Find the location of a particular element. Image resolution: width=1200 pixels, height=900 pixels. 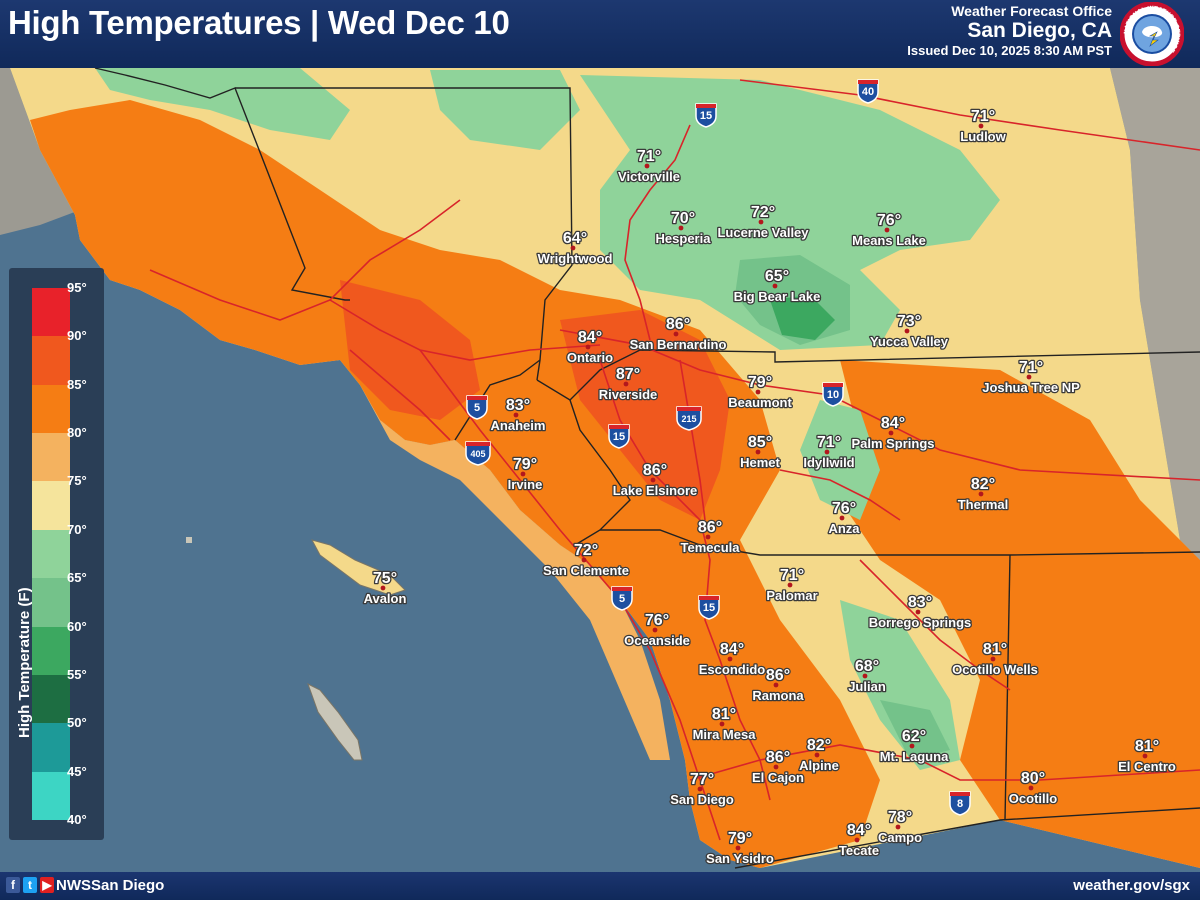

city-ludlow: 71° Ludlow is located at coordinates (983, 126).